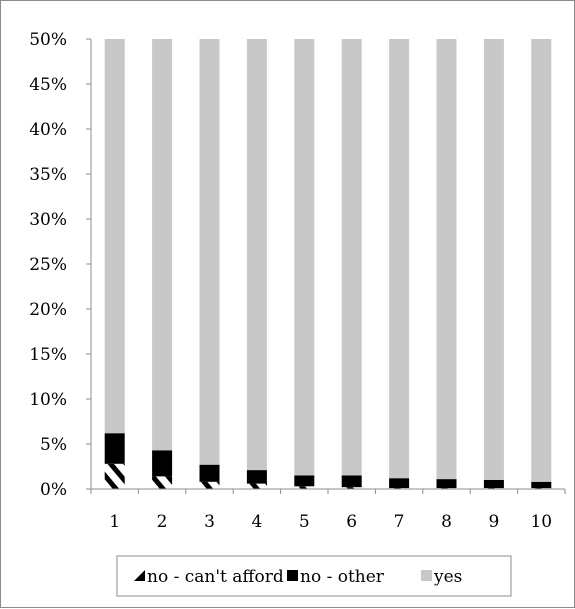 This screenshot has height=609, width=575. Describe the element at coordinates (447, 577) in the screenshot. I see `legend-label: yes` at that location.